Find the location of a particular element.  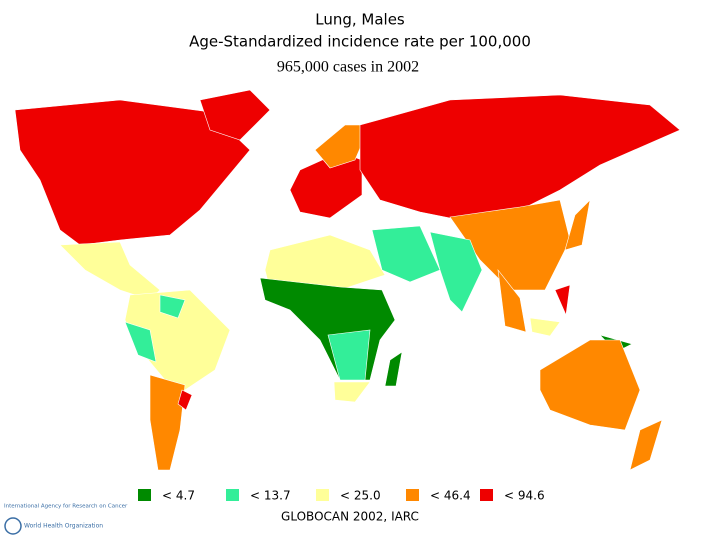

source-note: GLOBOCAN 2002, IARC is located at coordinates (350, 517).